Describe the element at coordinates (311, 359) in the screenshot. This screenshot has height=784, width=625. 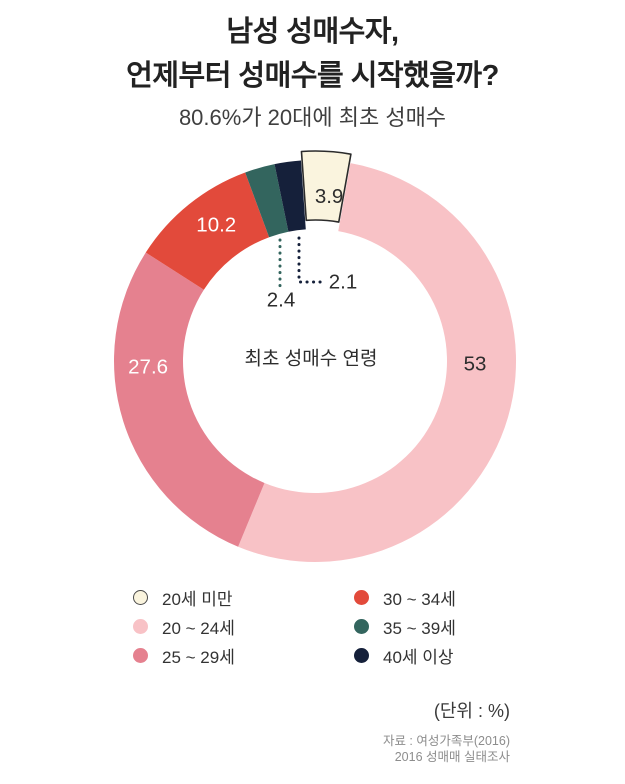
I see `donut-center-label: 최초 성매수 연령` at that location.